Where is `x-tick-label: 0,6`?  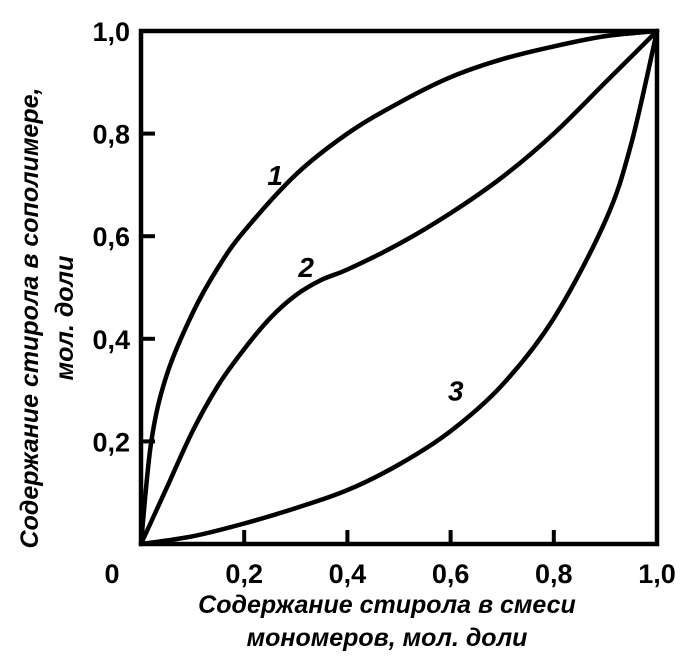
x-tick-label: 0,6 is located at coordinates (451, 574).